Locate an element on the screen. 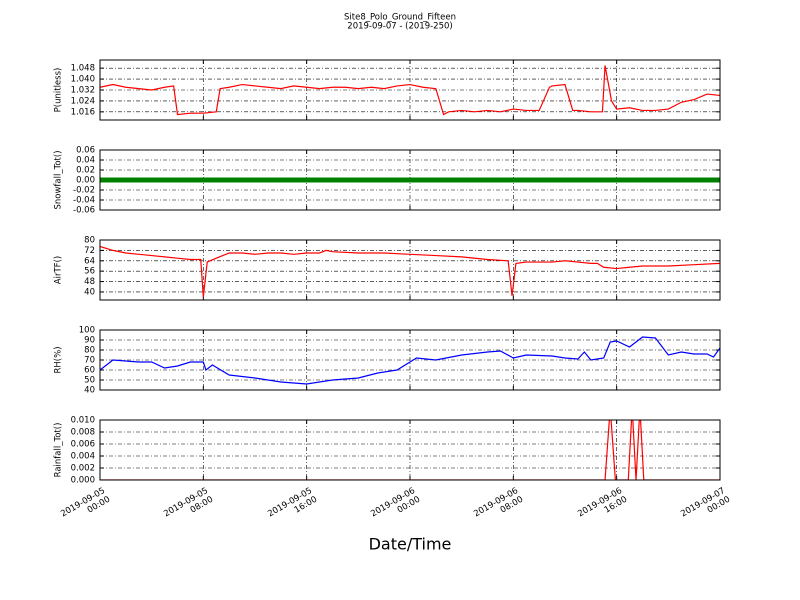 The image size is (800, 600). y-tick-label: 0.010 is located at coordinates (83, 421).